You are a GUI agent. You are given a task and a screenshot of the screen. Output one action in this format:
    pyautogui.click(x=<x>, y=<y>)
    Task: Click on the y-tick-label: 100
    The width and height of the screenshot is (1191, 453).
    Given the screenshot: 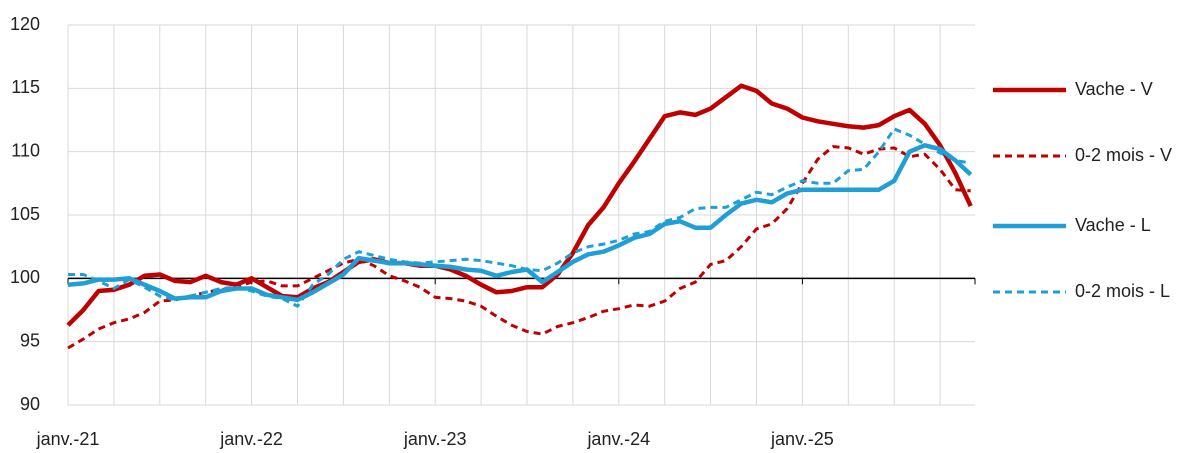 What is the action you would take?
    pyautogui.click(x=25, y=277)
    